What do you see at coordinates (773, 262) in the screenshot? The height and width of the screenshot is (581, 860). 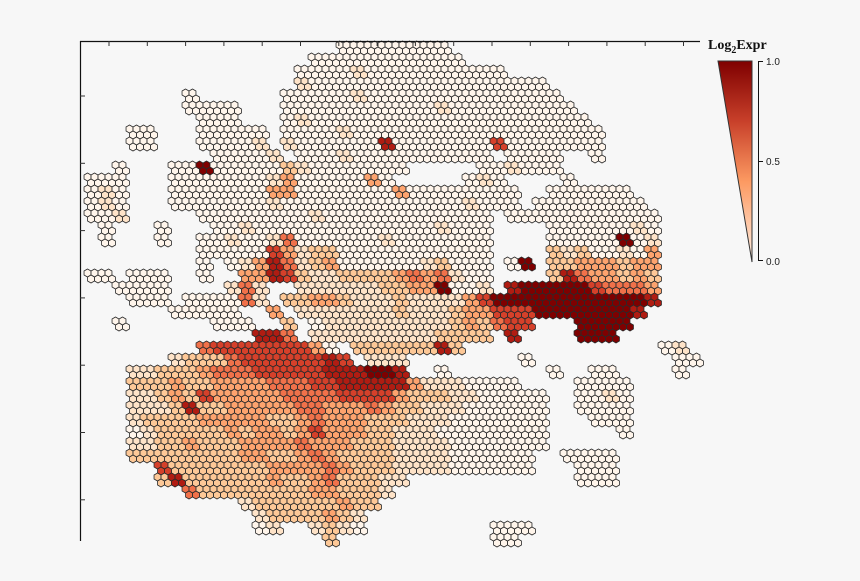 I see `colorbar-tick-label: 0.0` at bounding box center [773, 262].